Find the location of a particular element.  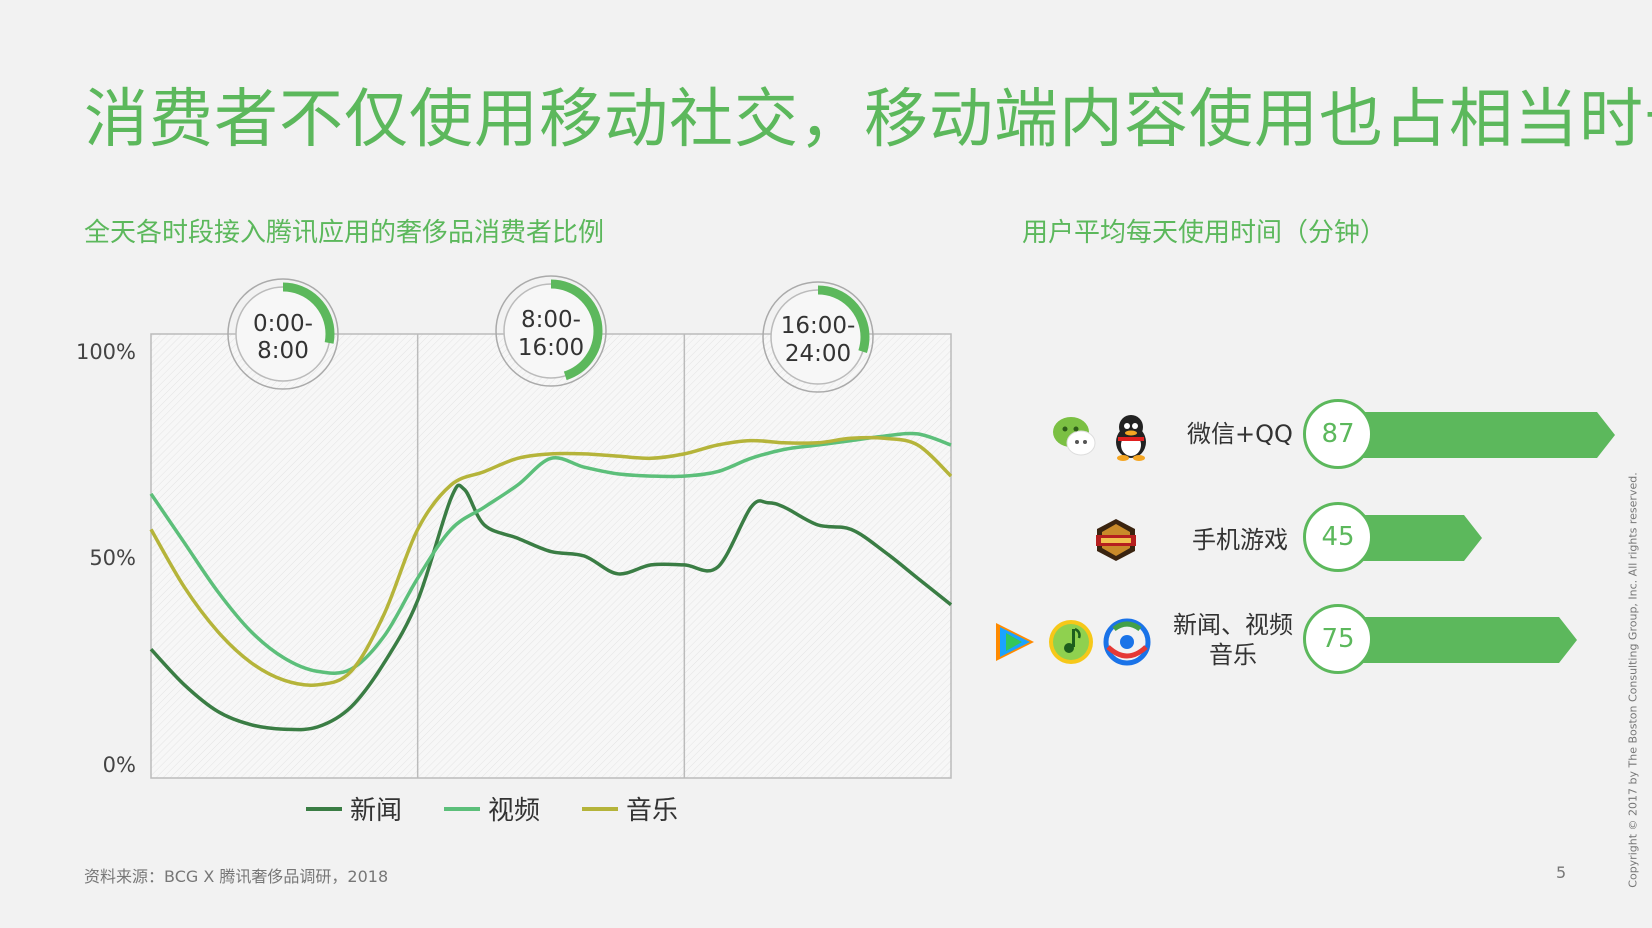

wechat-icon is located at coordinates (1074, 436).